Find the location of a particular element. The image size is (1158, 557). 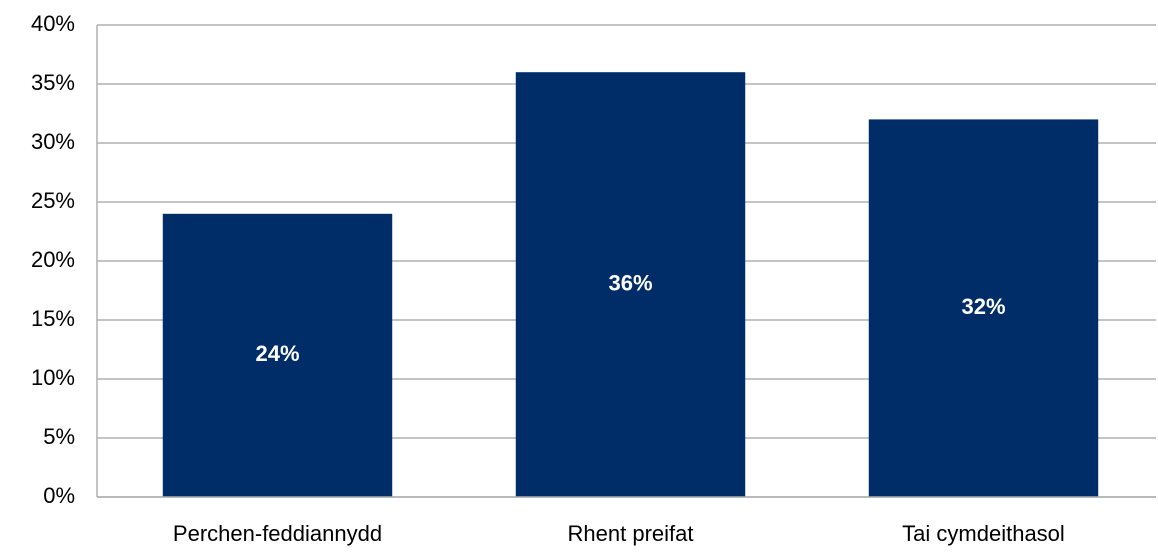

y-tick-label: 10% is located at coordinates (53, 377).